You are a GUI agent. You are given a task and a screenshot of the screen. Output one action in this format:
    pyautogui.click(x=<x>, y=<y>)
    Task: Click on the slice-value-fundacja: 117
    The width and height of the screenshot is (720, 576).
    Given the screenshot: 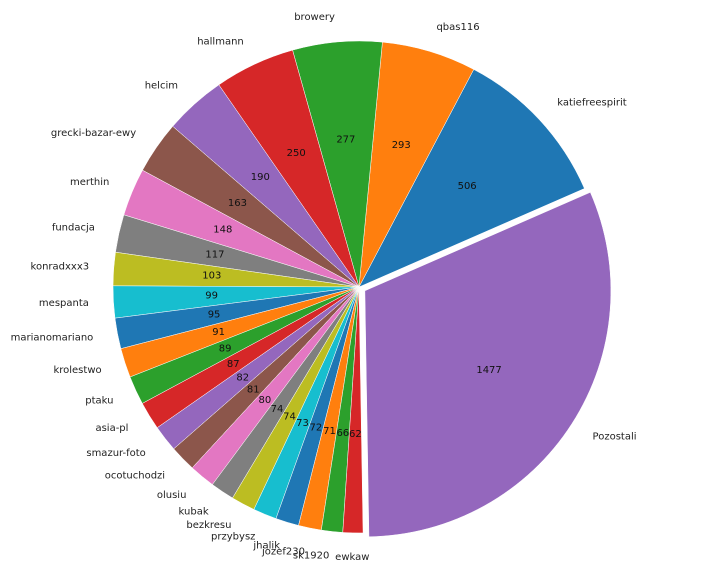 What is the action you would take?
    pyautogui.click(x=214, y=254)
    